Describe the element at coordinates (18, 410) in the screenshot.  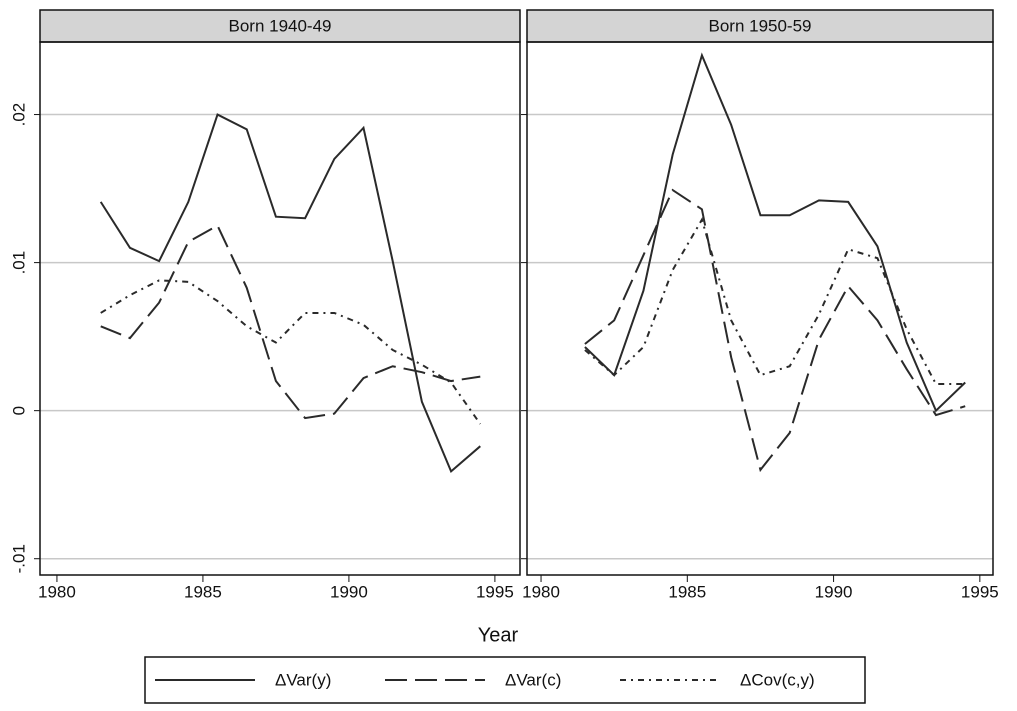
I see `y-tick-label: 0` at that location.